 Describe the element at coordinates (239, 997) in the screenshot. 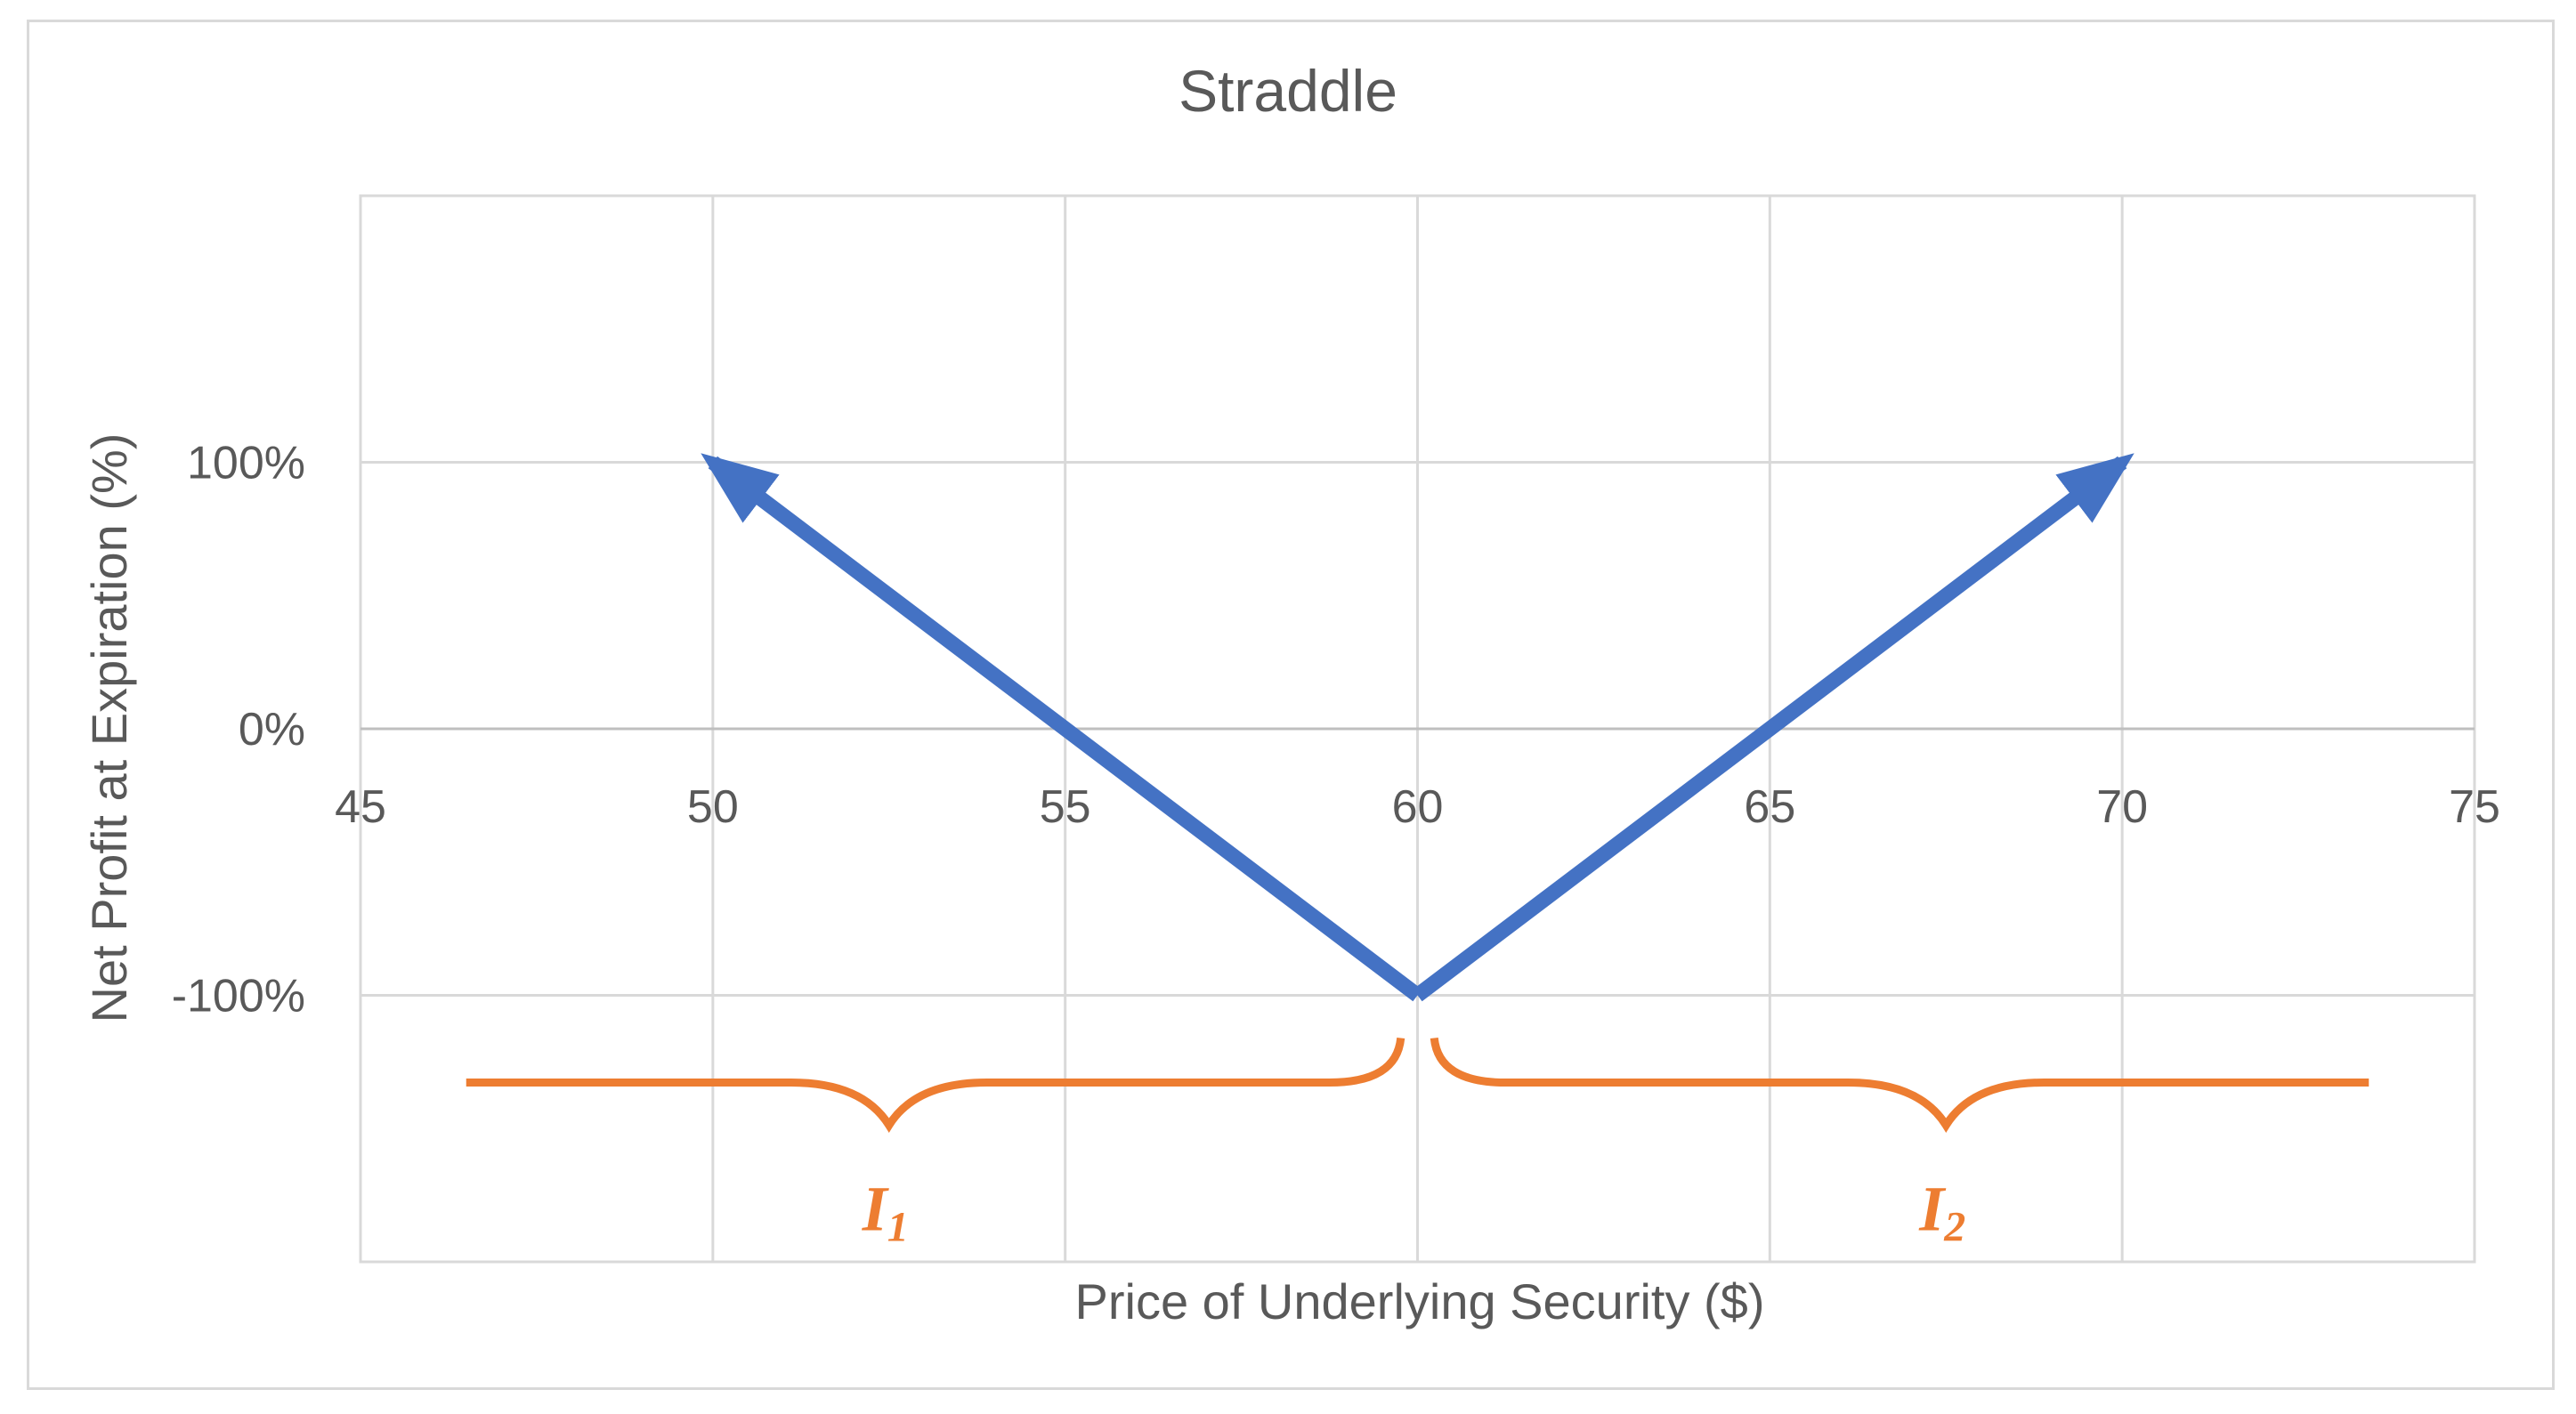

I see `y-tick-label: -100%` at that location.